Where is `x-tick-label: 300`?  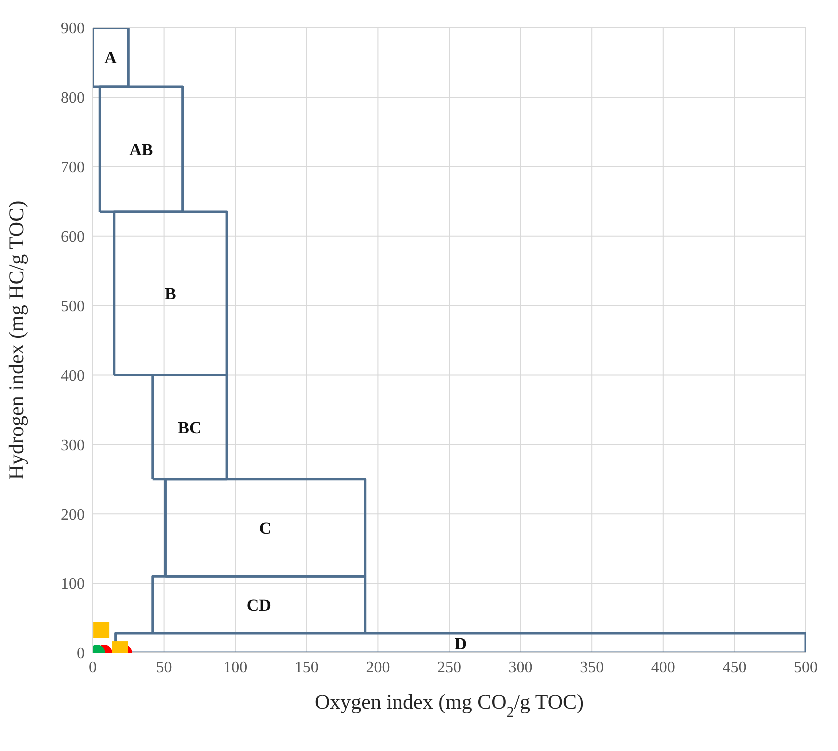
x-tick-label: 300 is located at coordinates (520, 667).